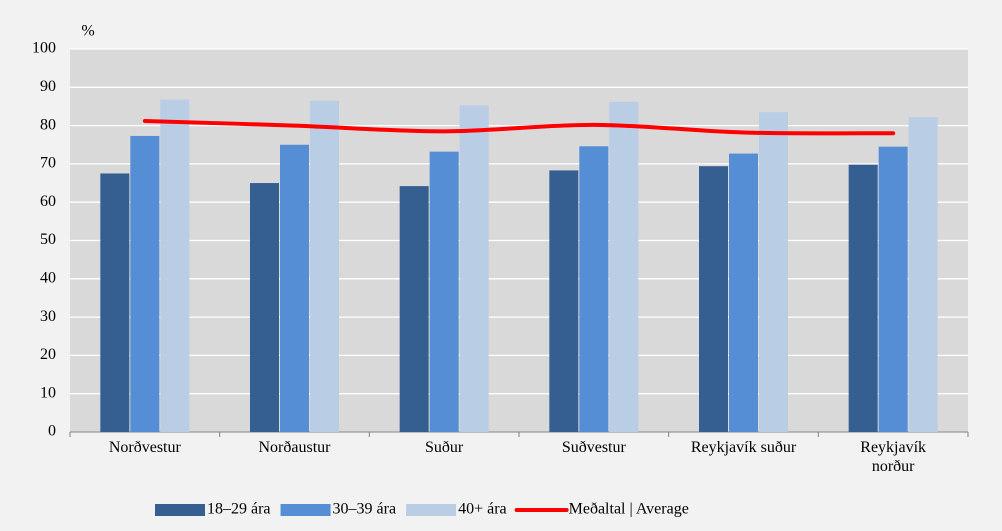 The height and width of the screenshot is (531, 1002). I want to click on y-tick-label: 90, so click(48, 86).